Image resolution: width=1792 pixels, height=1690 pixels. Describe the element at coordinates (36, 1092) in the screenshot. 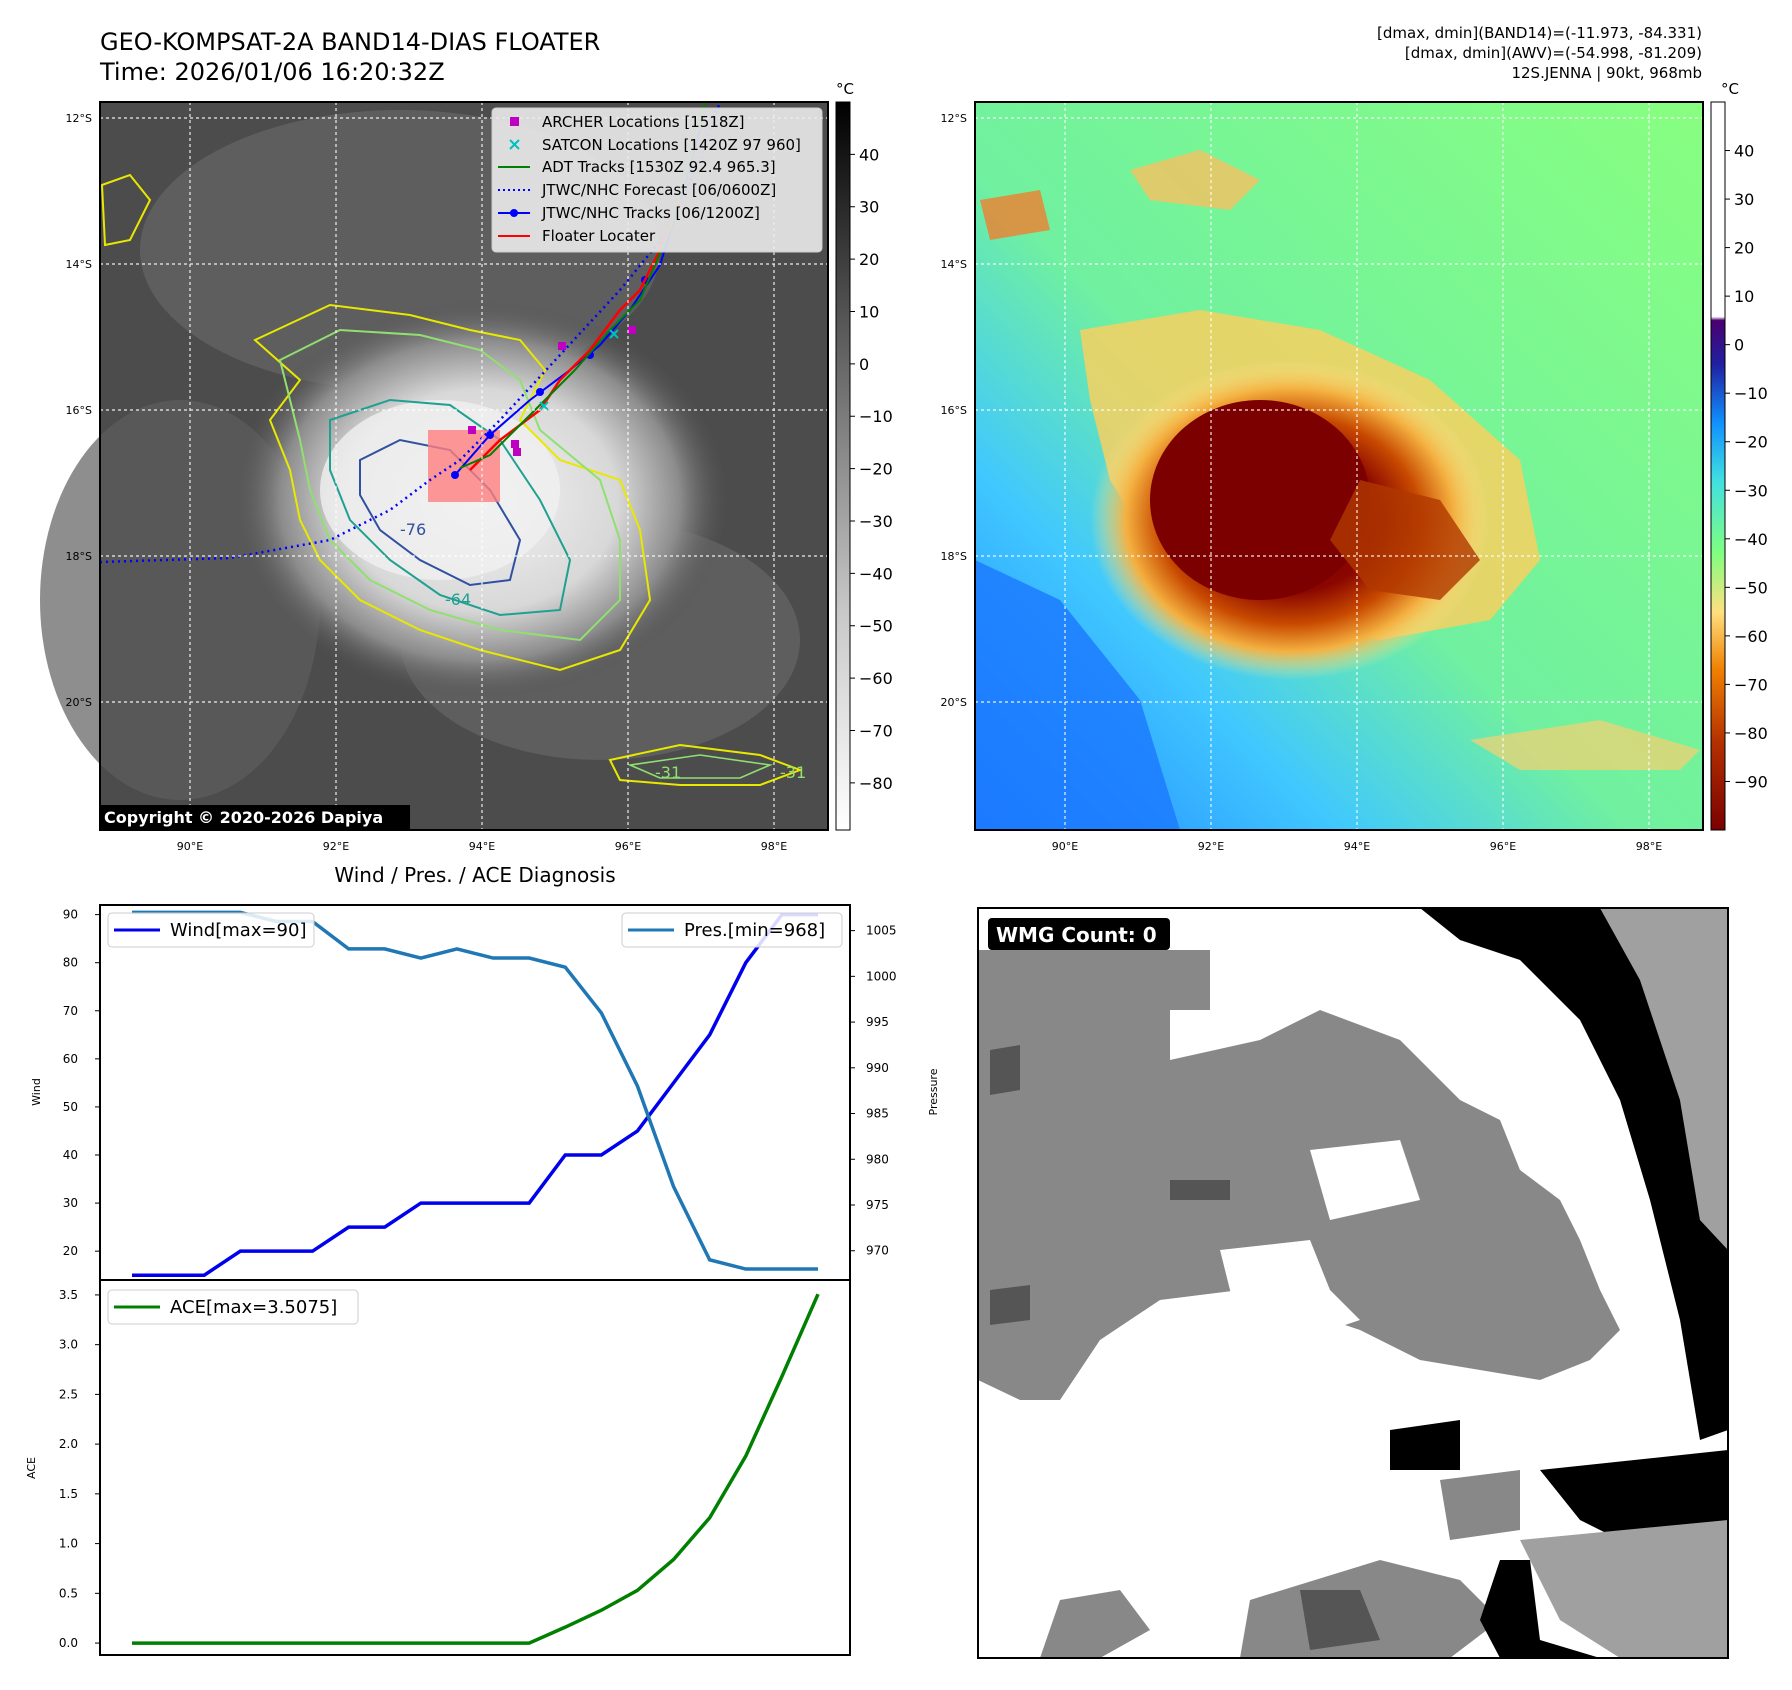

I see `wind-axis-label: Wind` at that location.